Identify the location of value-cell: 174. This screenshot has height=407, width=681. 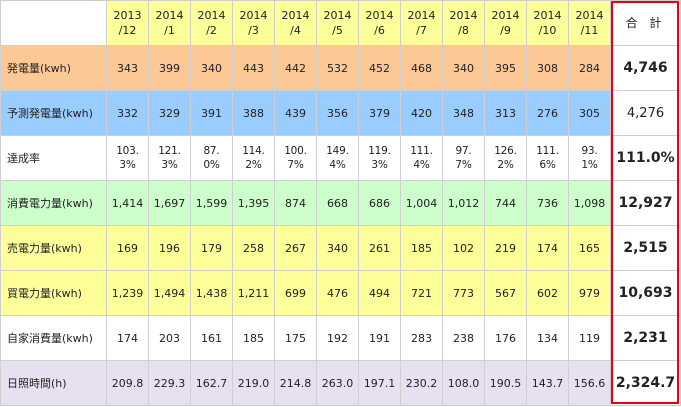
(127, 338).